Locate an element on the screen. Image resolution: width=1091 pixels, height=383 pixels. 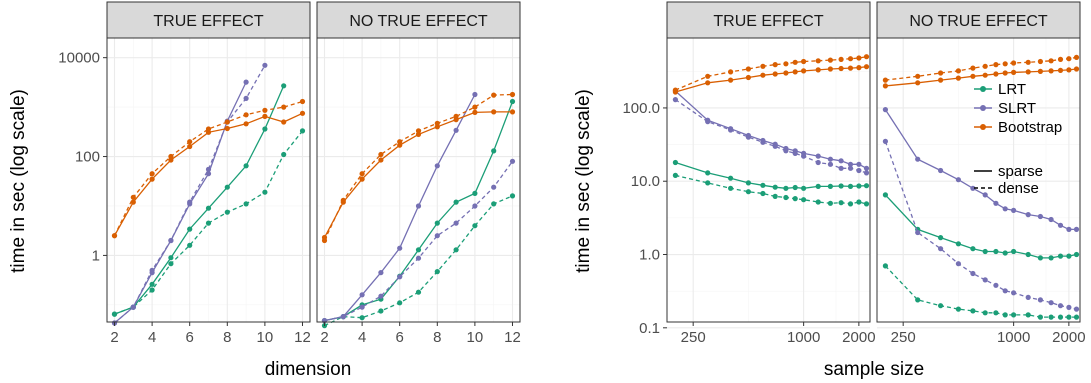
strip-label: TRUE EFFECT is located at coordinates (768, 21).